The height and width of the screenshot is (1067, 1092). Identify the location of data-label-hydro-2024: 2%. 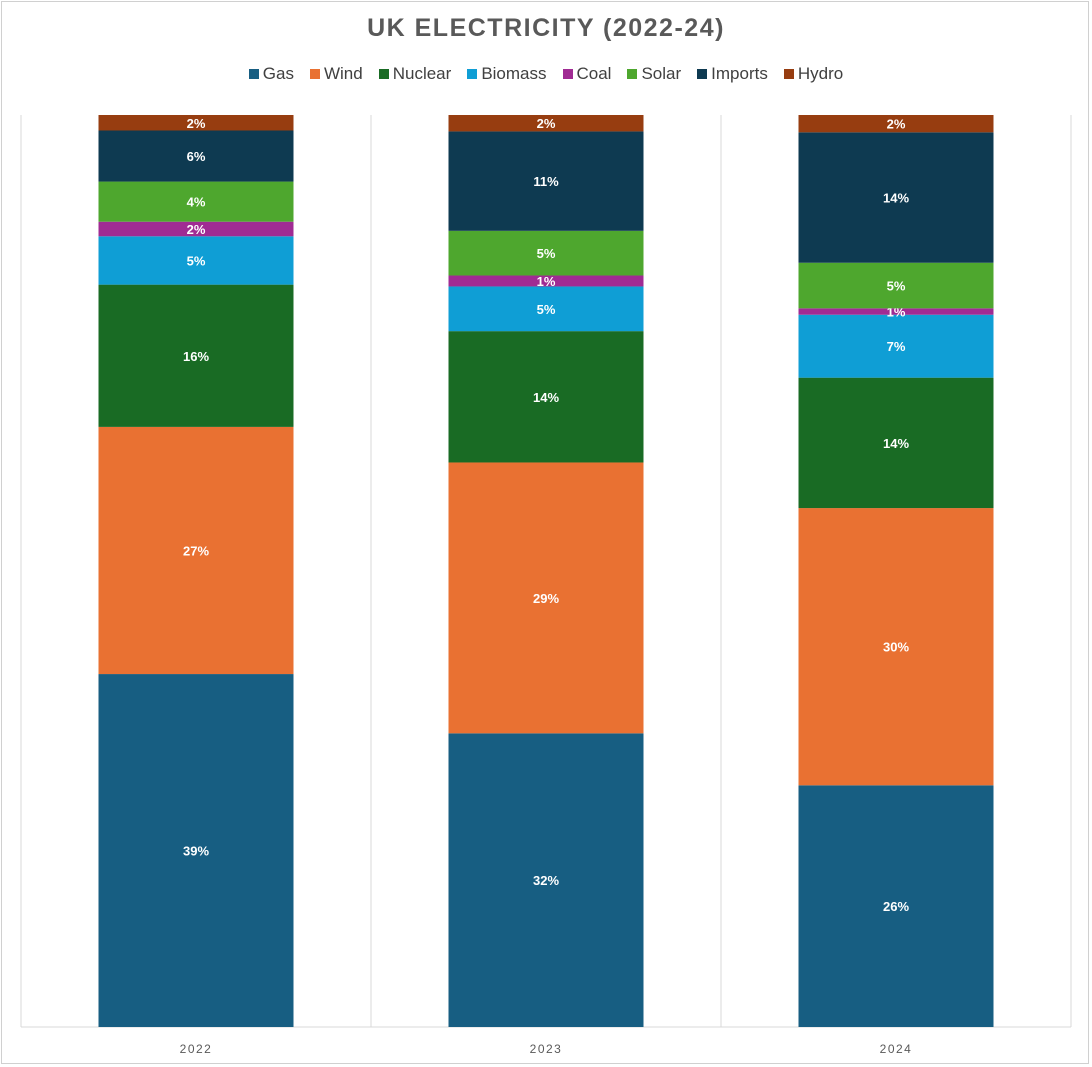
(896, 124).